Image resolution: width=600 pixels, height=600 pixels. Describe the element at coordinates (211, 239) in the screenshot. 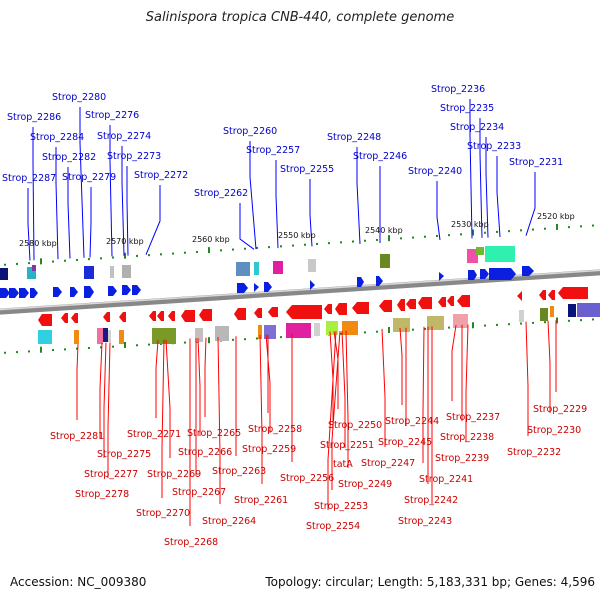

I see `kbp-label: 2560 kbp` at that location.